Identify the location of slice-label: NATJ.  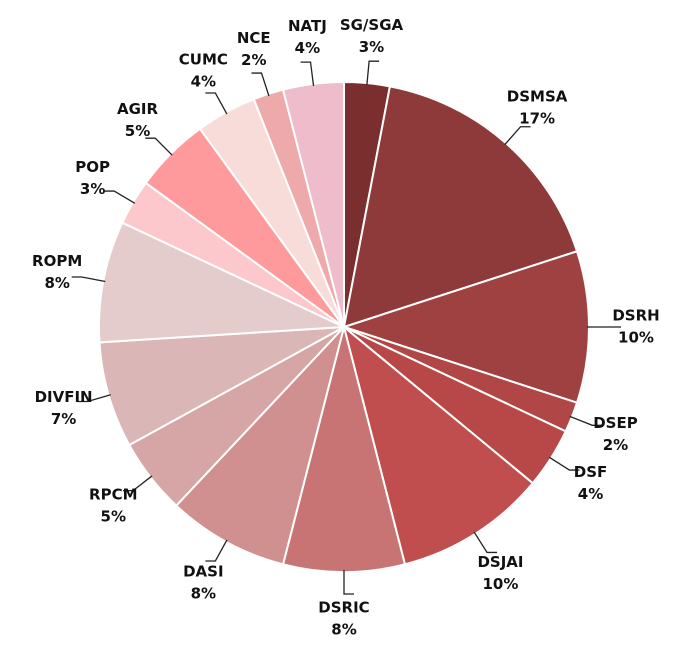
(307, 26).